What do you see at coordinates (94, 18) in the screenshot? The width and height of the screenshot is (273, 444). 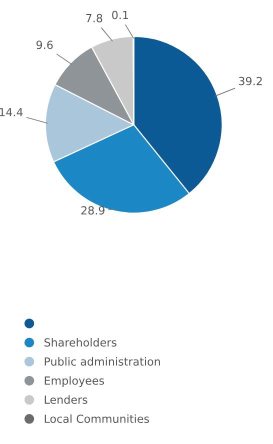 I see `data-label: 7.8` at bounding box center [94, 18].